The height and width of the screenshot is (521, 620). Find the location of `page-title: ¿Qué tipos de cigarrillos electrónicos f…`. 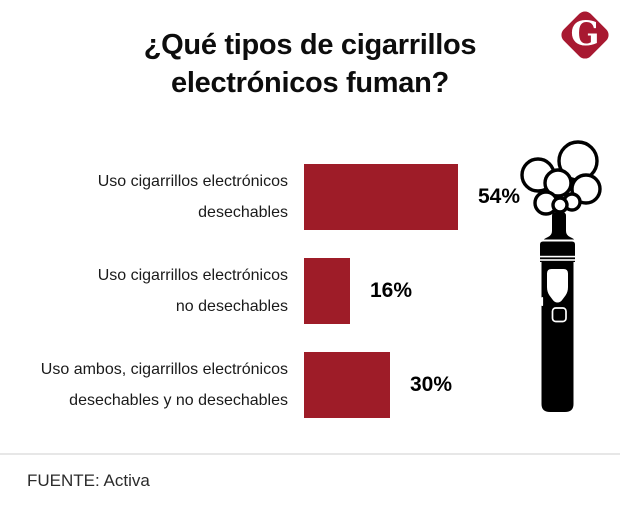

page-title: ¿Qué tipos de cigarrillos electrónicos f… is located at coordinates (310, 64).